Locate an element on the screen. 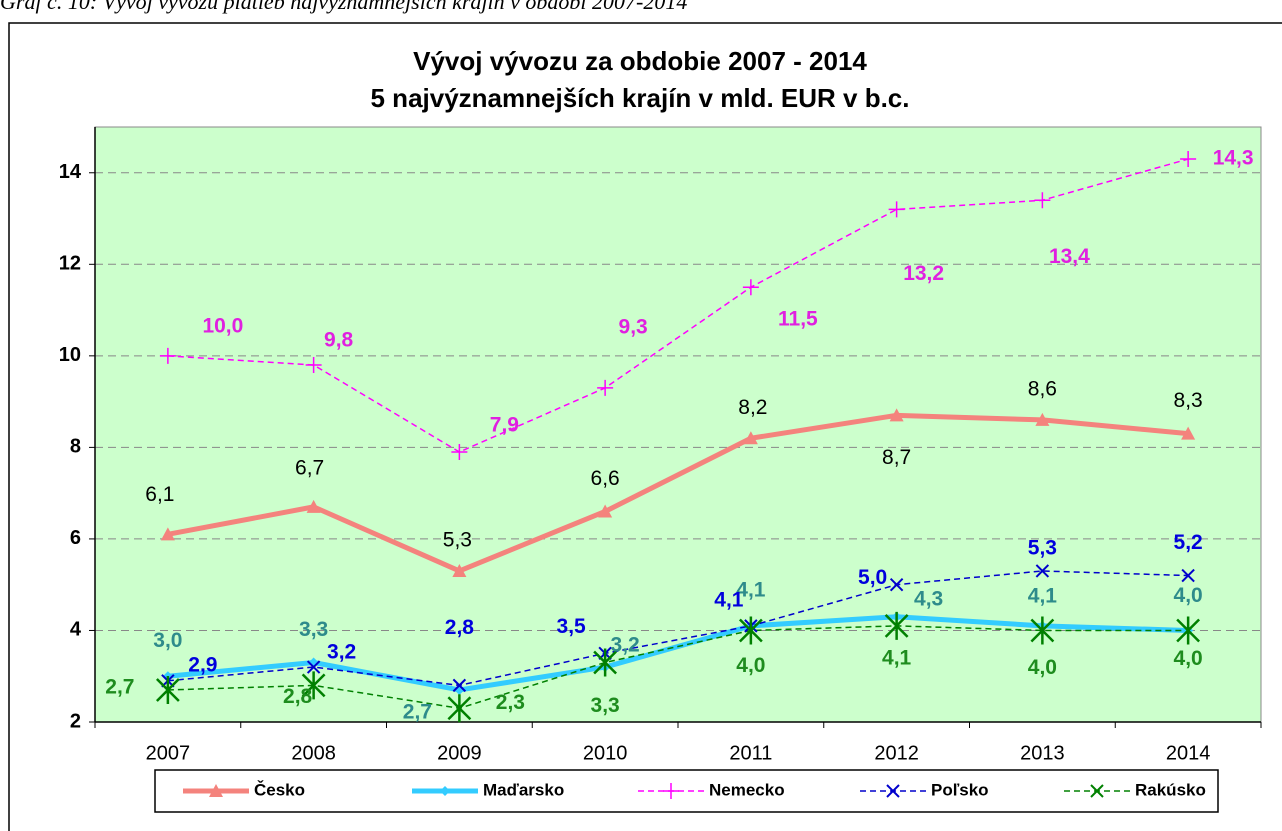  x-tick-label: 2012 is located at coordinates (896, 753).